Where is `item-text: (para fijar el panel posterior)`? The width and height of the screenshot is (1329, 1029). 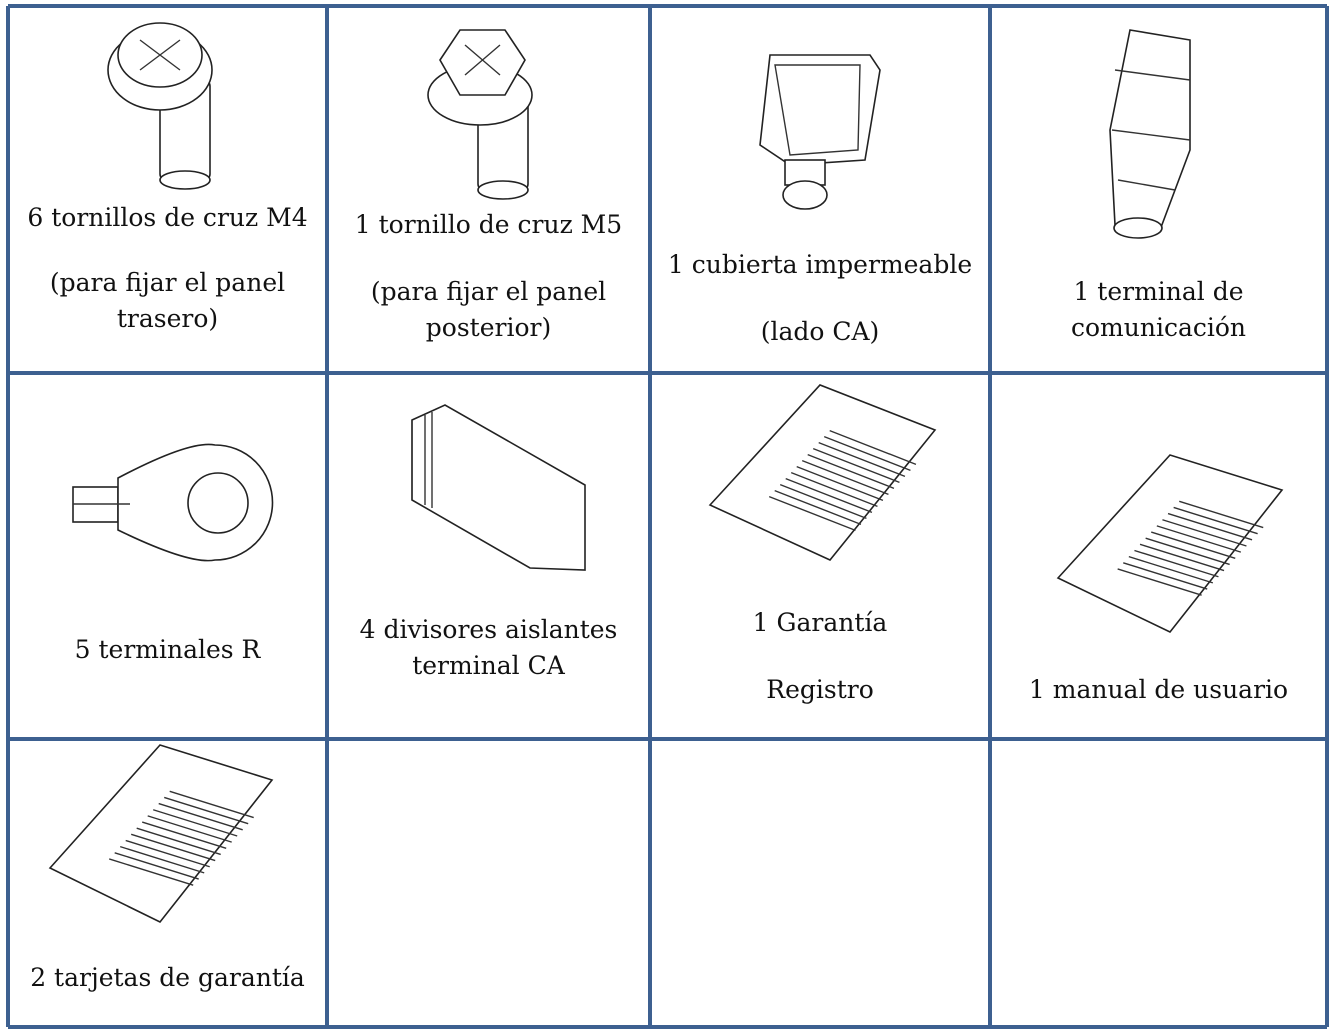
item-text: (para fijar el panel posterior) is located at coordinates (488, 309).